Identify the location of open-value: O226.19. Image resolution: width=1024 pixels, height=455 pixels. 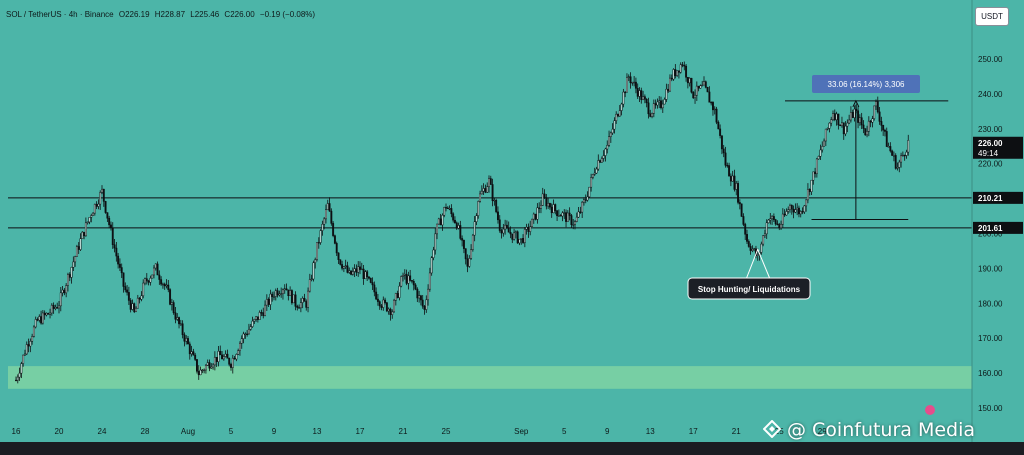
(134, 14).